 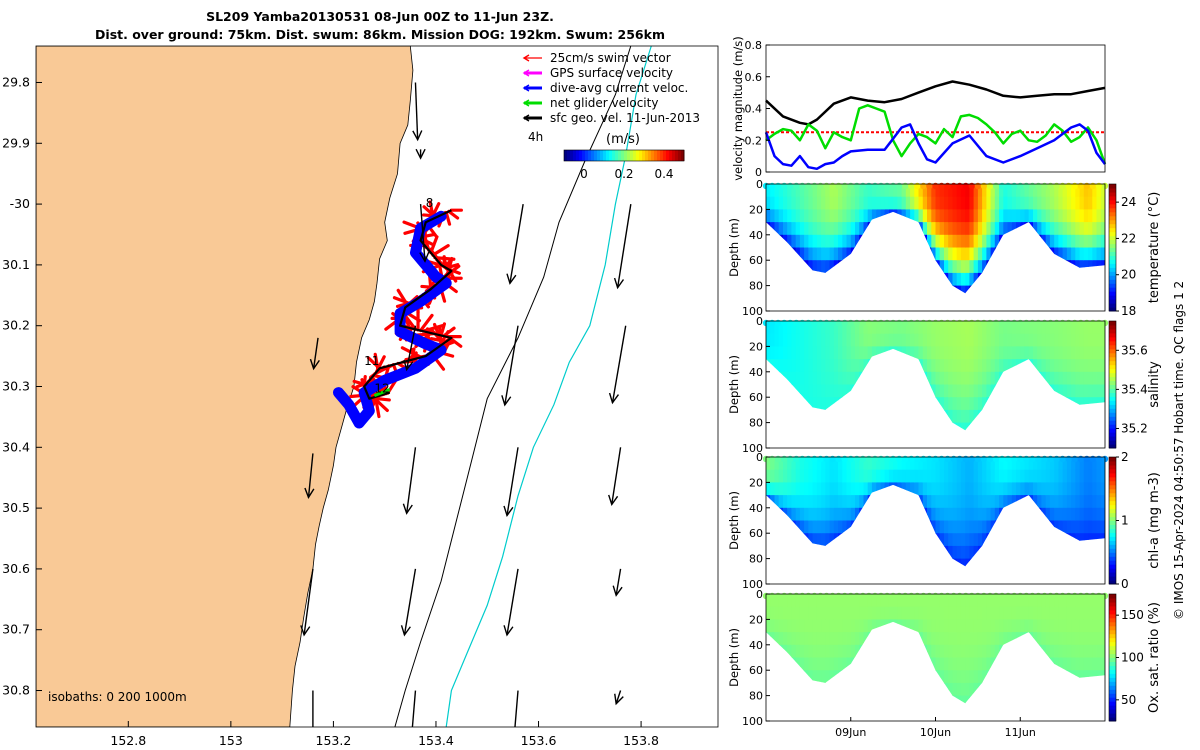 What do you see at coordinates (978, 459) in the screenshot?
I see `chlorophyll-sample-dot` at bounding box center [978, 459].